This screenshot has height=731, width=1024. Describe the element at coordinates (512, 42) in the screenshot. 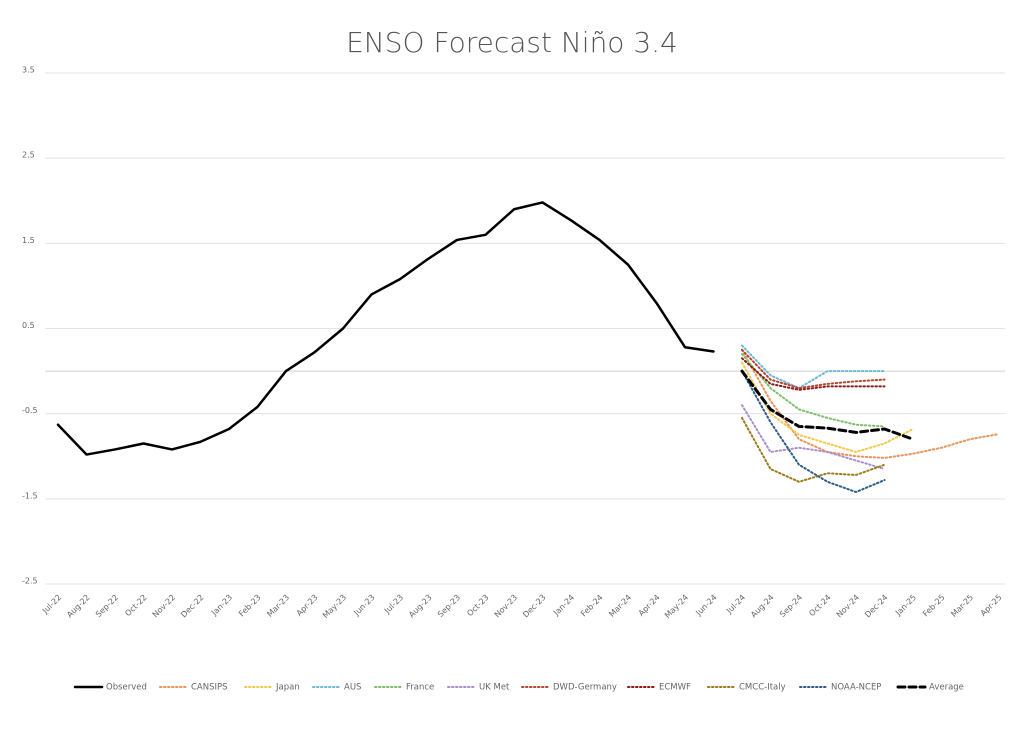

I see `chart-title: ENSO Forecast Niño 3.4` at that location.